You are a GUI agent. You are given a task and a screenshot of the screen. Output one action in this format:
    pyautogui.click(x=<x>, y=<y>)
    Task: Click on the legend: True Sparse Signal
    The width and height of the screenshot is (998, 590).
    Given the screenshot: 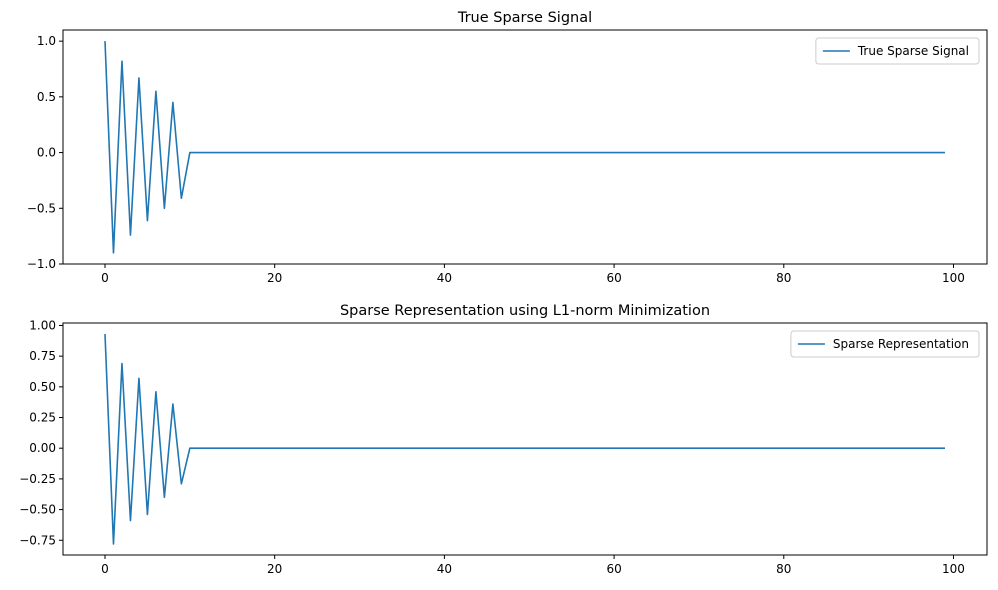 What is the action you would take?
    pyautogui.click(x=897, y=51)
    